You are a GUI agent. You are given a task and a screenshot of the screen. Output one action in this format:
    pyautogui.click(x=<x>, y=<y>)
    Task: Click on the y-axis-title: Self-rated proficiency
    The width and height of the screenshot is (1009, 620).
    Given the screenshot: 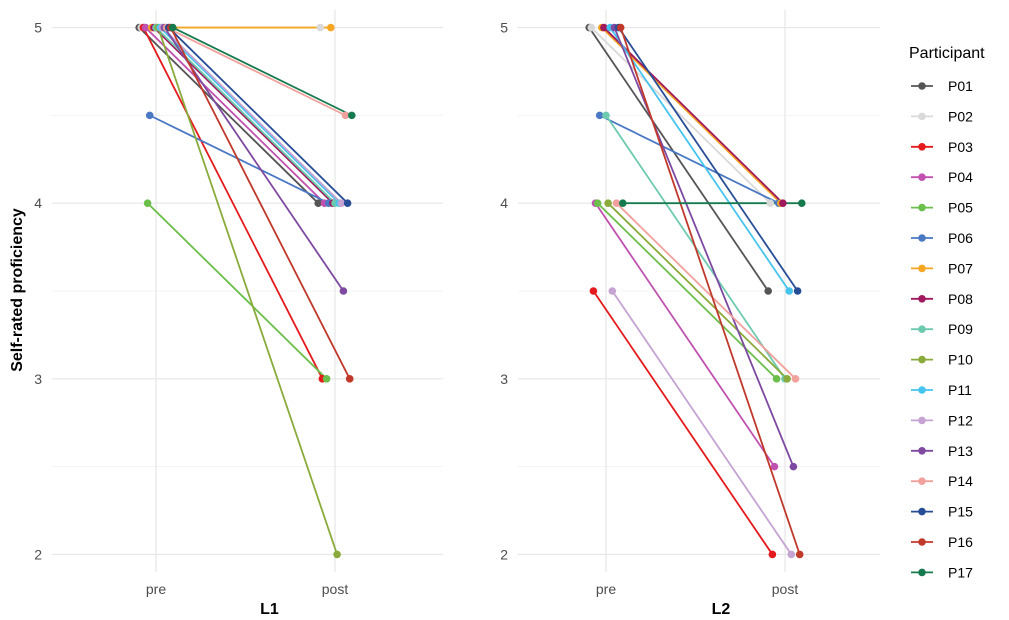 What is the action you would take?
    pyautogui.click(x=17, y=290)
    